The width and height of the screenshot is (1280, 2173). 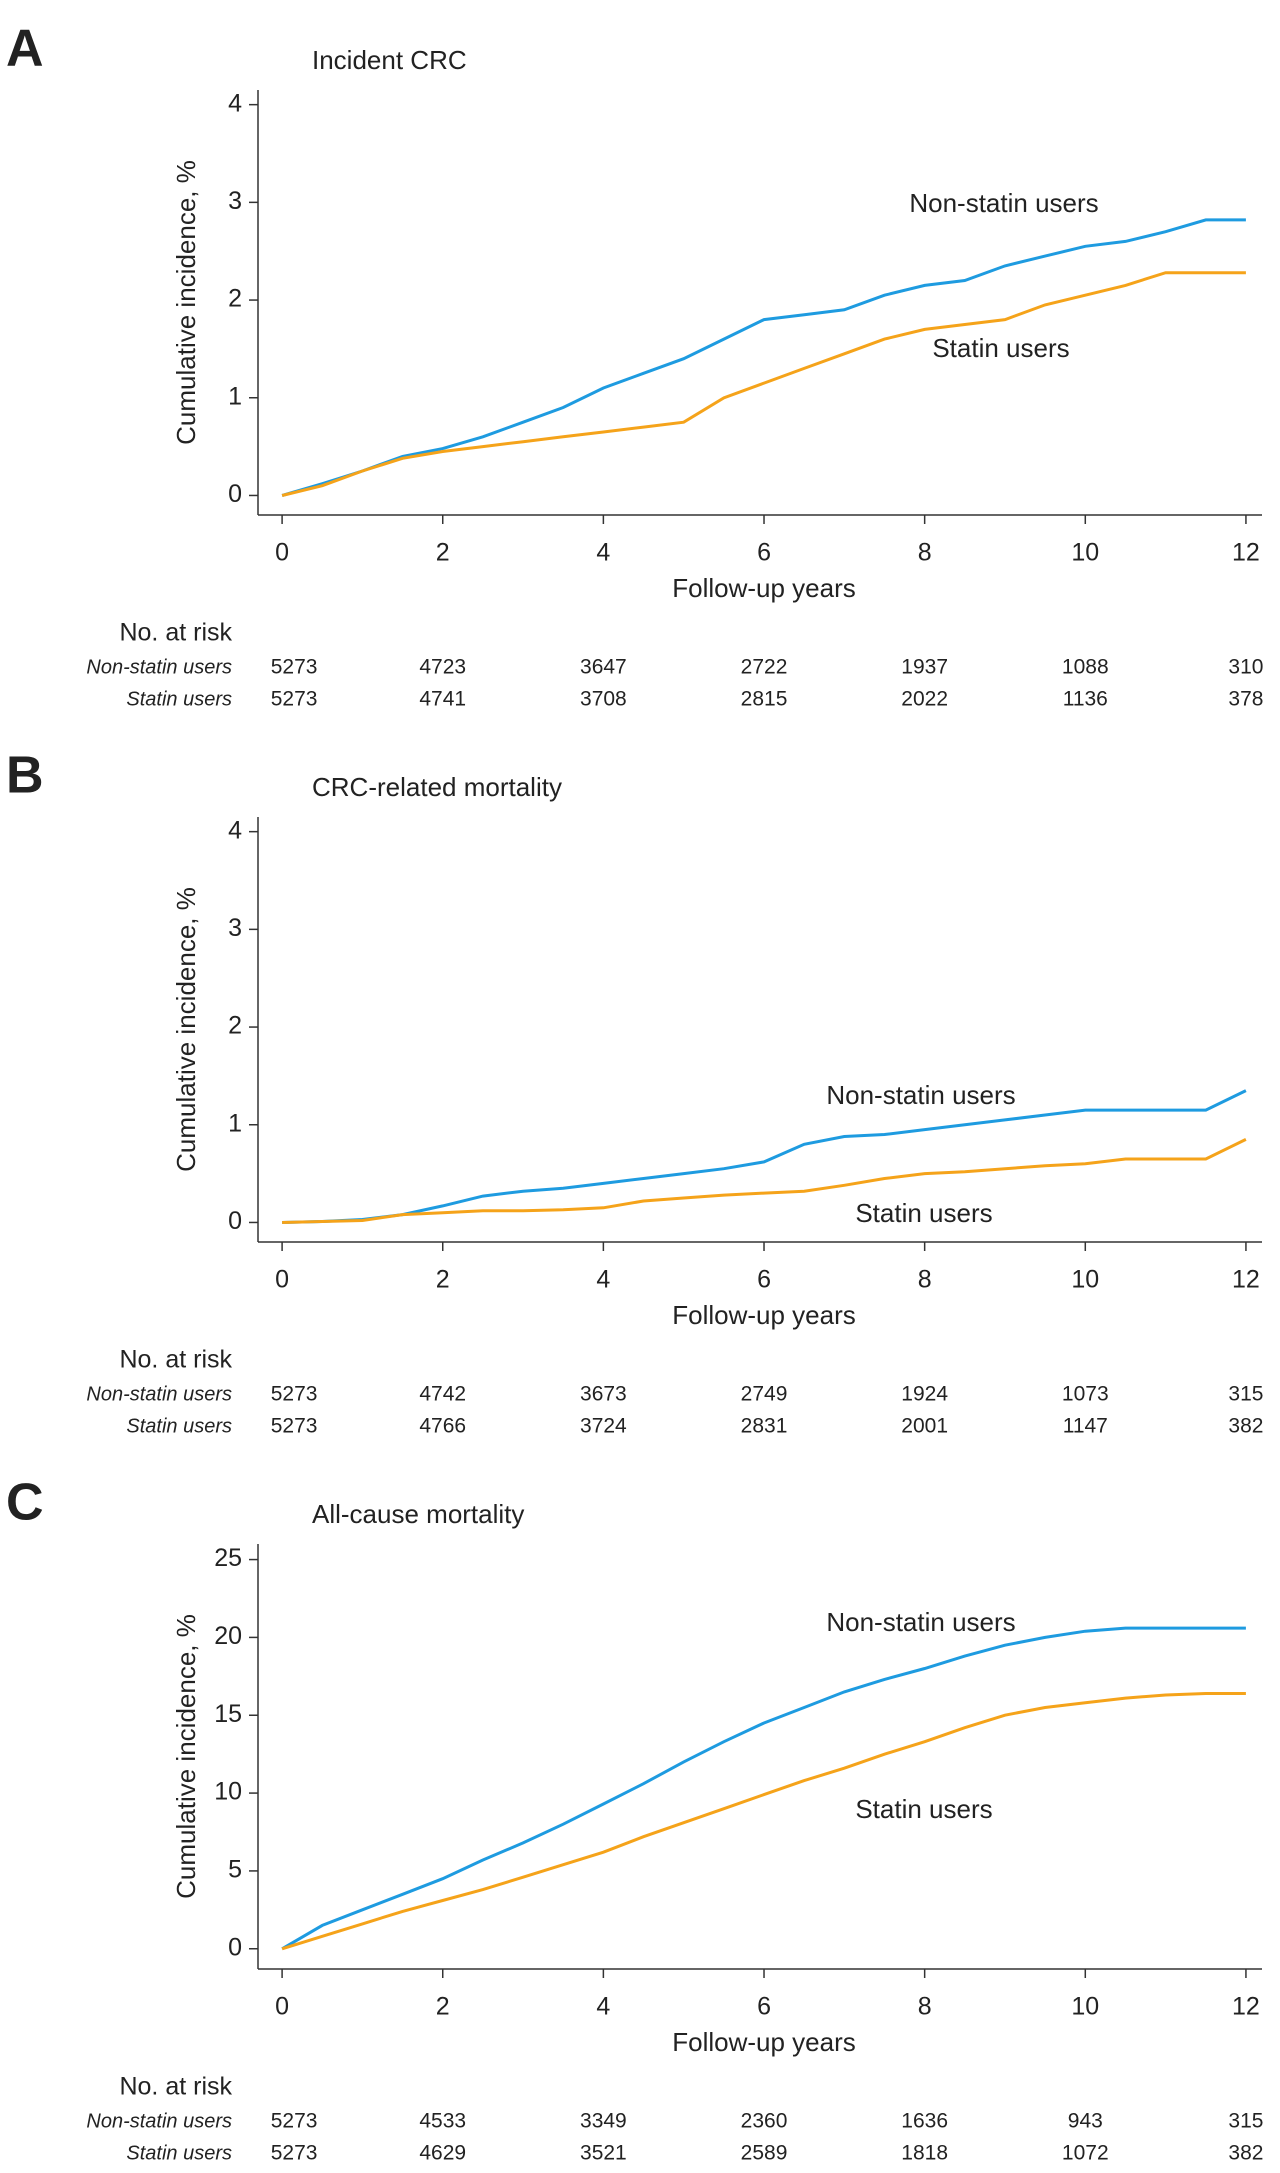 What do you see at coordinates (442, 1426) in the screenshot?
I see `risk-value: 4766` at bounding box center [442, 1426].